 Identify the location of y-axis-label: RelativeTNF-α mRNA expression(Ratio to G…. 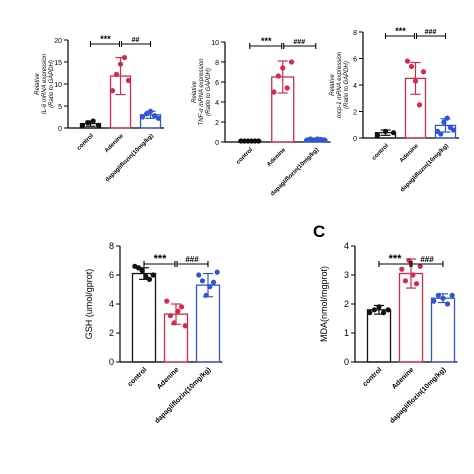
(202, 92).